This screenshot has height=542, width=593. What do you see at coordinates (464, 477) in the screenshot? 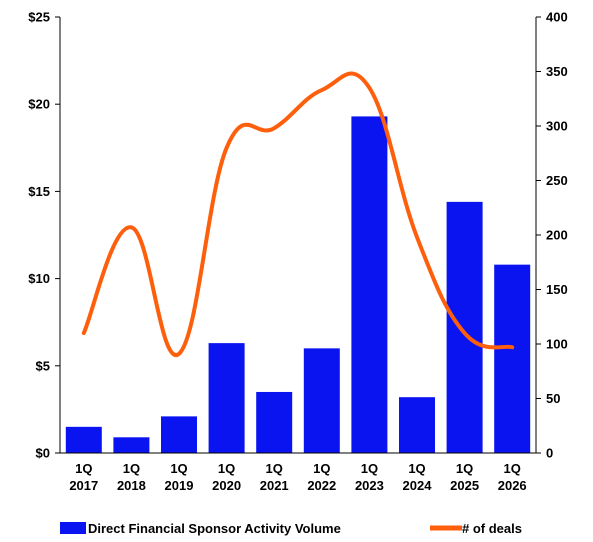
I see `x-tick-label: 1Q 2025` at bounding box center [464, 477].